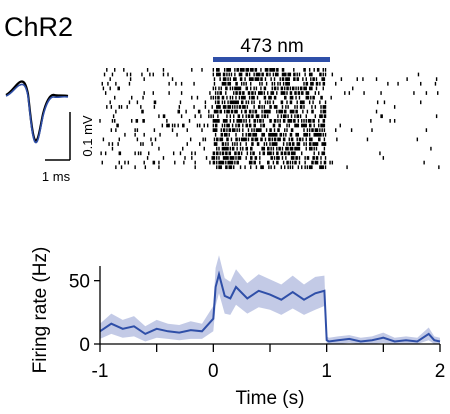 This screenshot has width=450, height=414. I want to click on waveform-trace-black, so click(37, 111).